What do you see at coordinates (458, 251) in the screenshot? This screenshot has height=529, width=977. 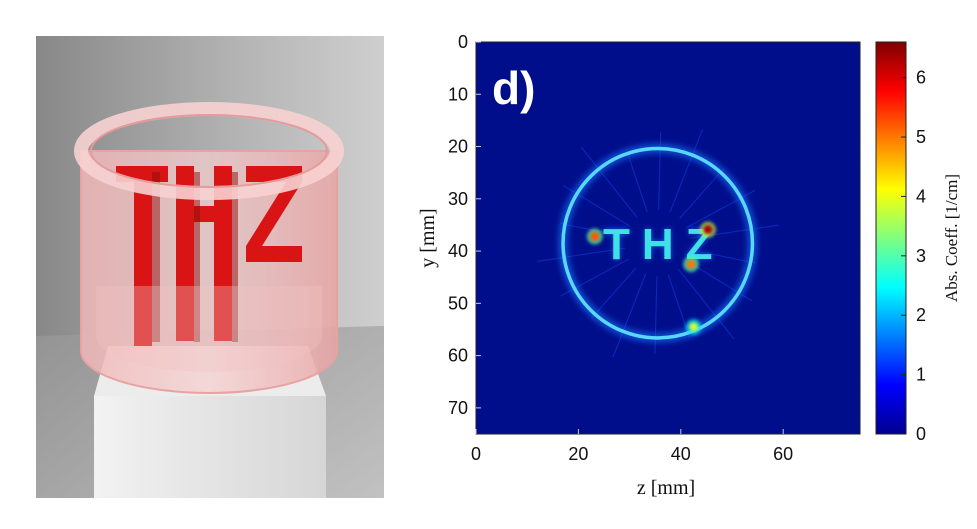 I see `y-tick-label: 40` at bounding box center [458, 251].